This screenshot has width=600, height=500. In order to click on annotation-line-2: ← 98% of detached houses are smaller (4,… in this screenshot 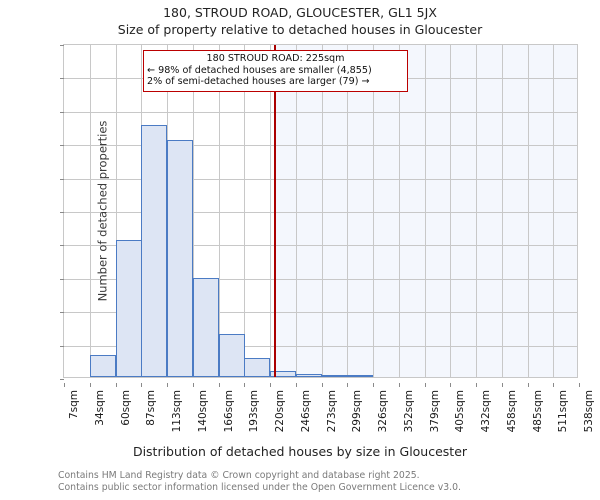, I will do `click(259, 70)`.